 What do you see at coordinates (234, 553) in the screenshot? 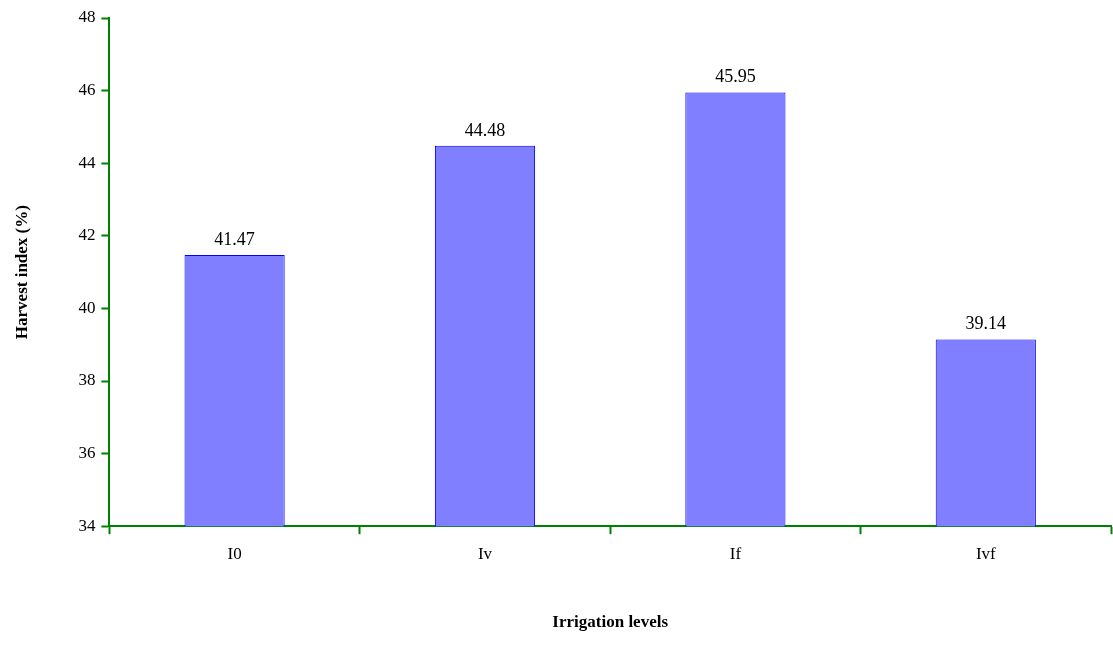
I see `x-tick-label: I0` at bounding box center [234, 553].